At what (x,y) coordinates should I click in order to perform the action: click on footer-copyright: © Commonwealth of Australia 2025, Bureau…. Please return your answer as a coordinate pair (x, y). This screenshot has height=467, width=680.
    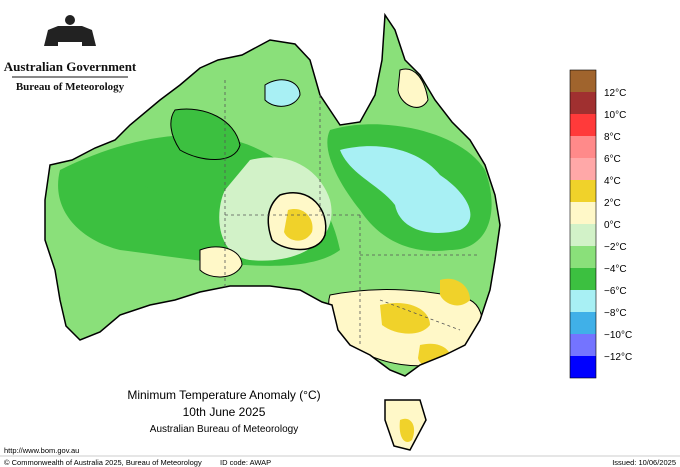
    Looking at the image, I should click on (103, 462).